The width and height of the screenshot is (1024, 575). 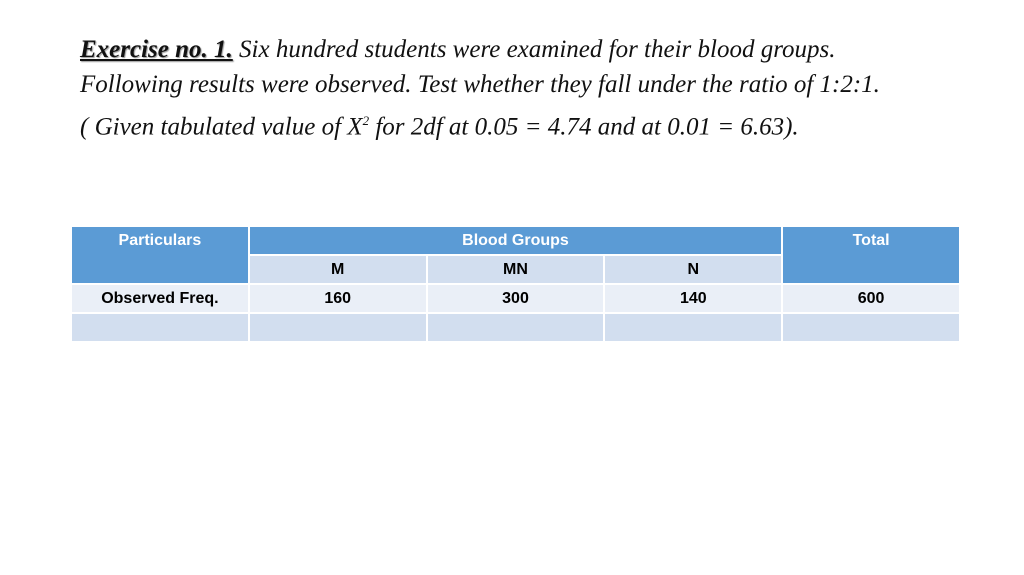 What do you see at coordinates (871, 298) in the screenshot?
I see `table-cell: 600` at bounding box center [871, 298].